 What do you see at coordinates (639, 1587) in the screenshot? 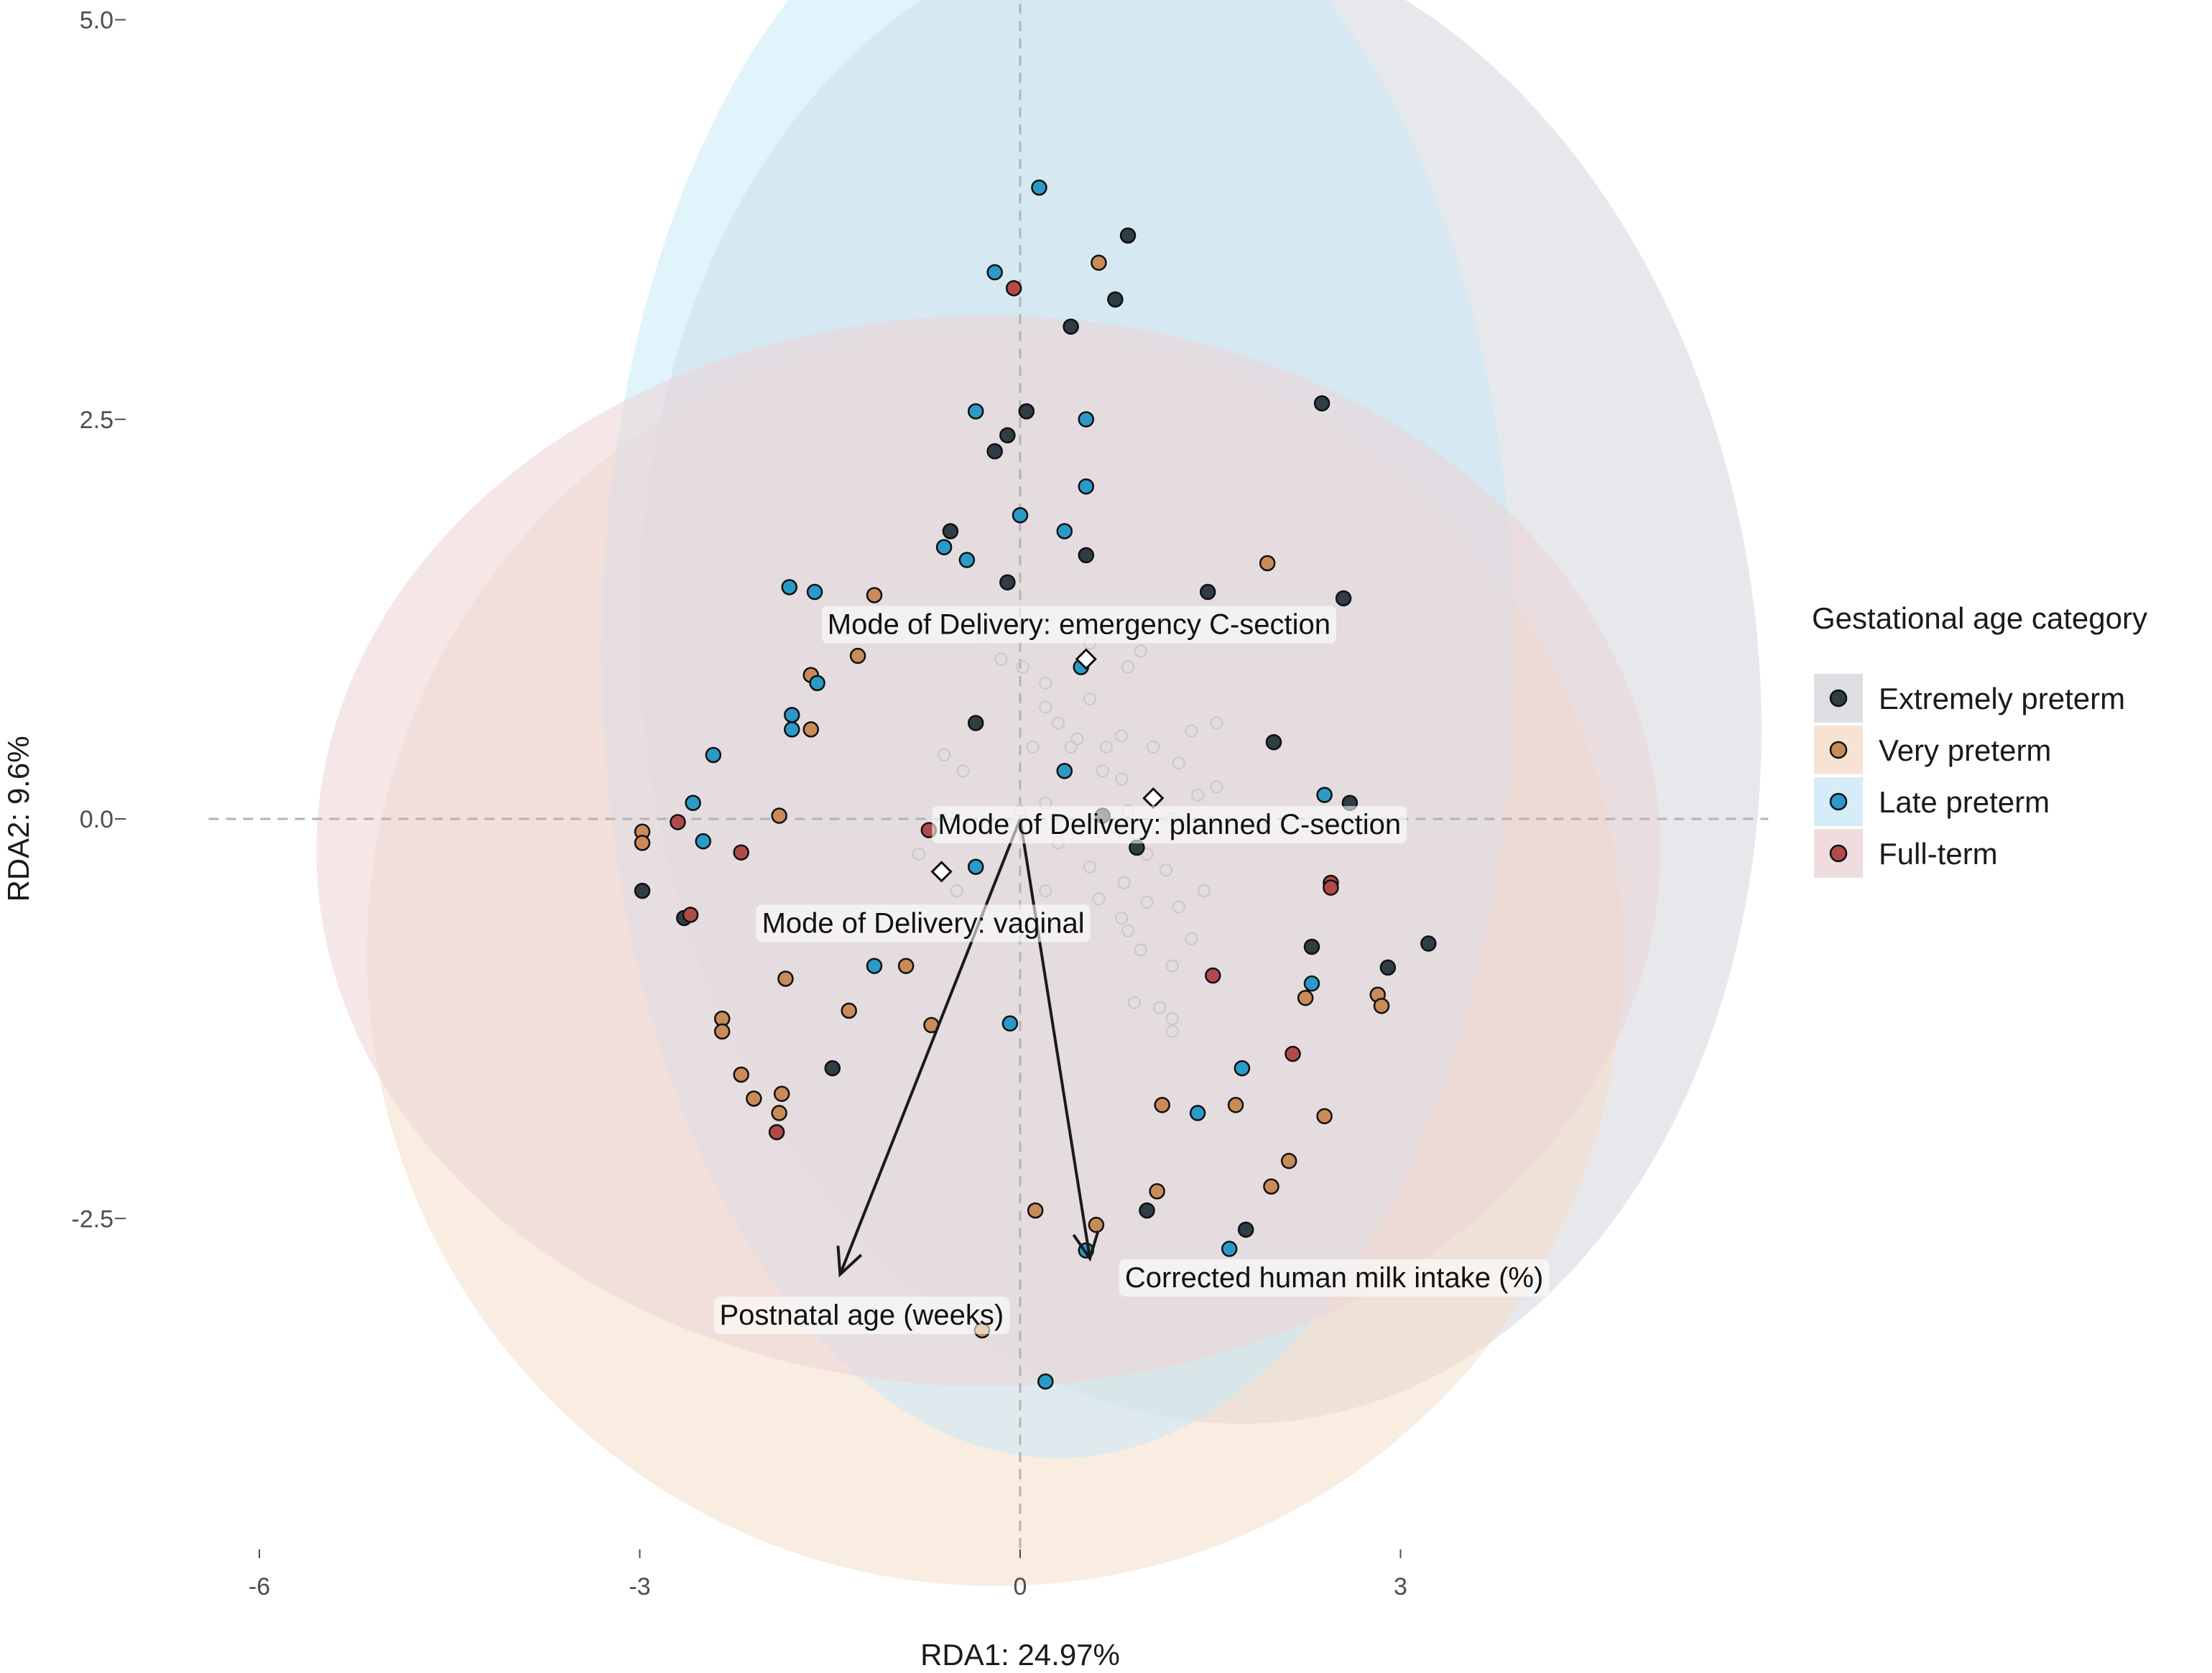
I see `x-tick-label: -3` at bounding box center [639, 1587].